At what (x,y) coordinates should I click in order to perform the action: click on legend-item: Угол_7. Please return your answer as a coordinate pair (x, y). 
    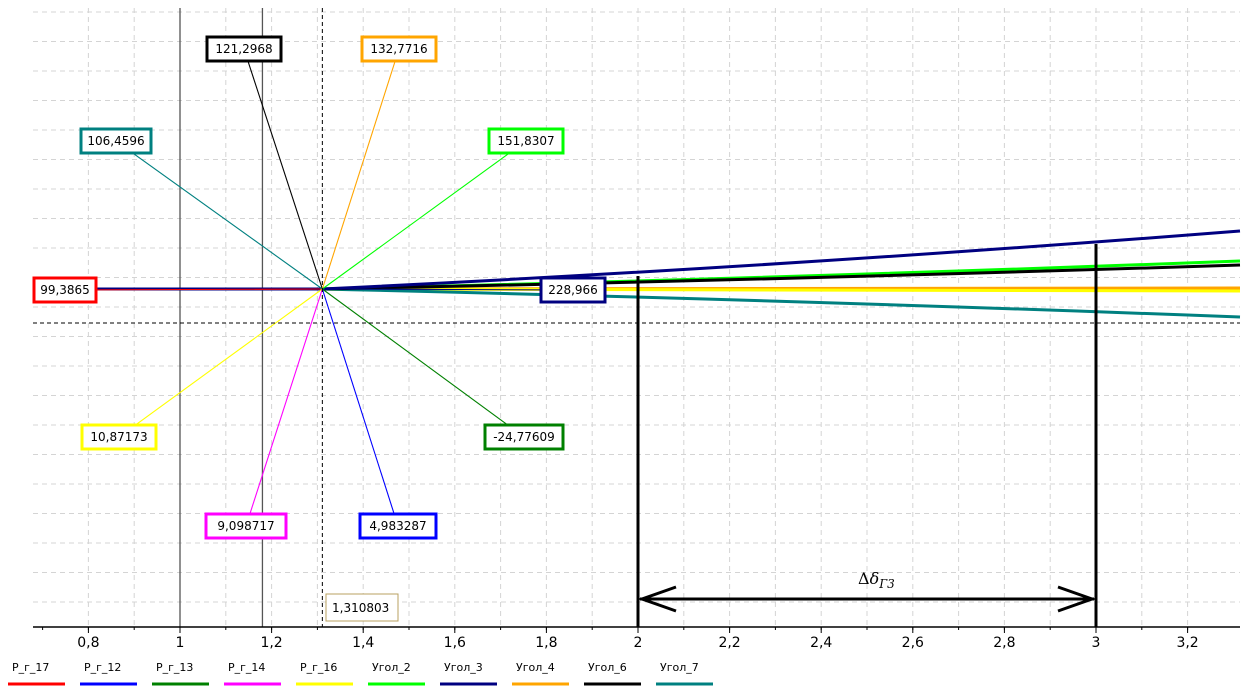
    Looking at the image, I should click on (684, 673).